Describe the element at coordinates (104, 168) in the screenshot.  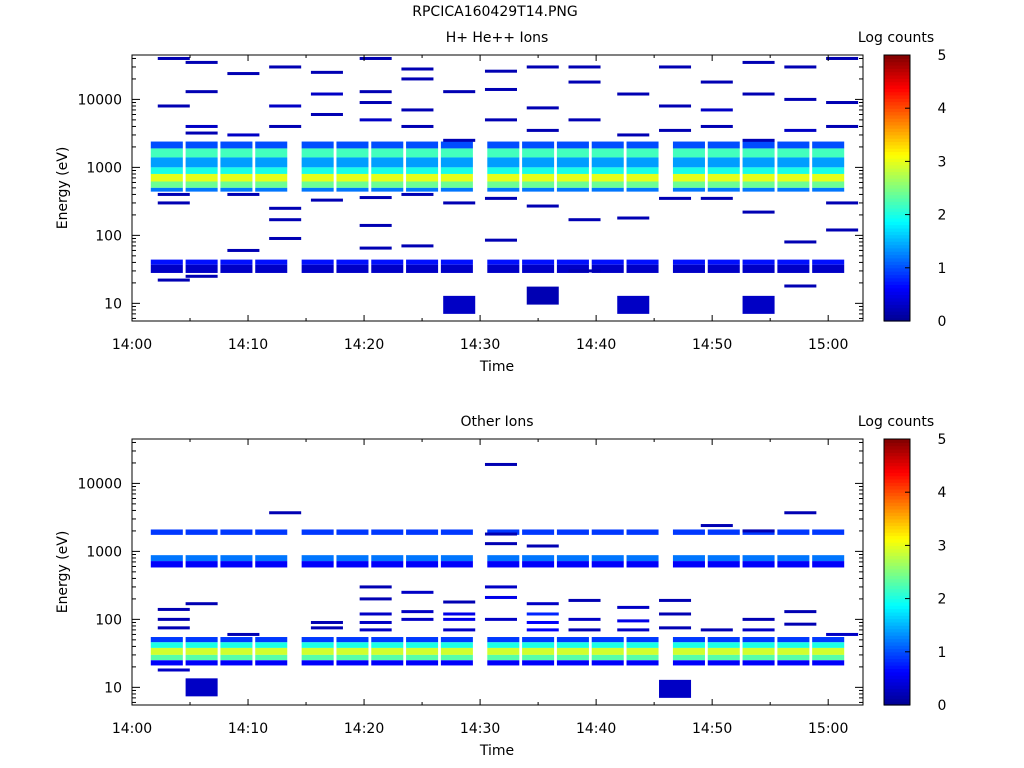
I see `y-tick-label: 1000` at that location.